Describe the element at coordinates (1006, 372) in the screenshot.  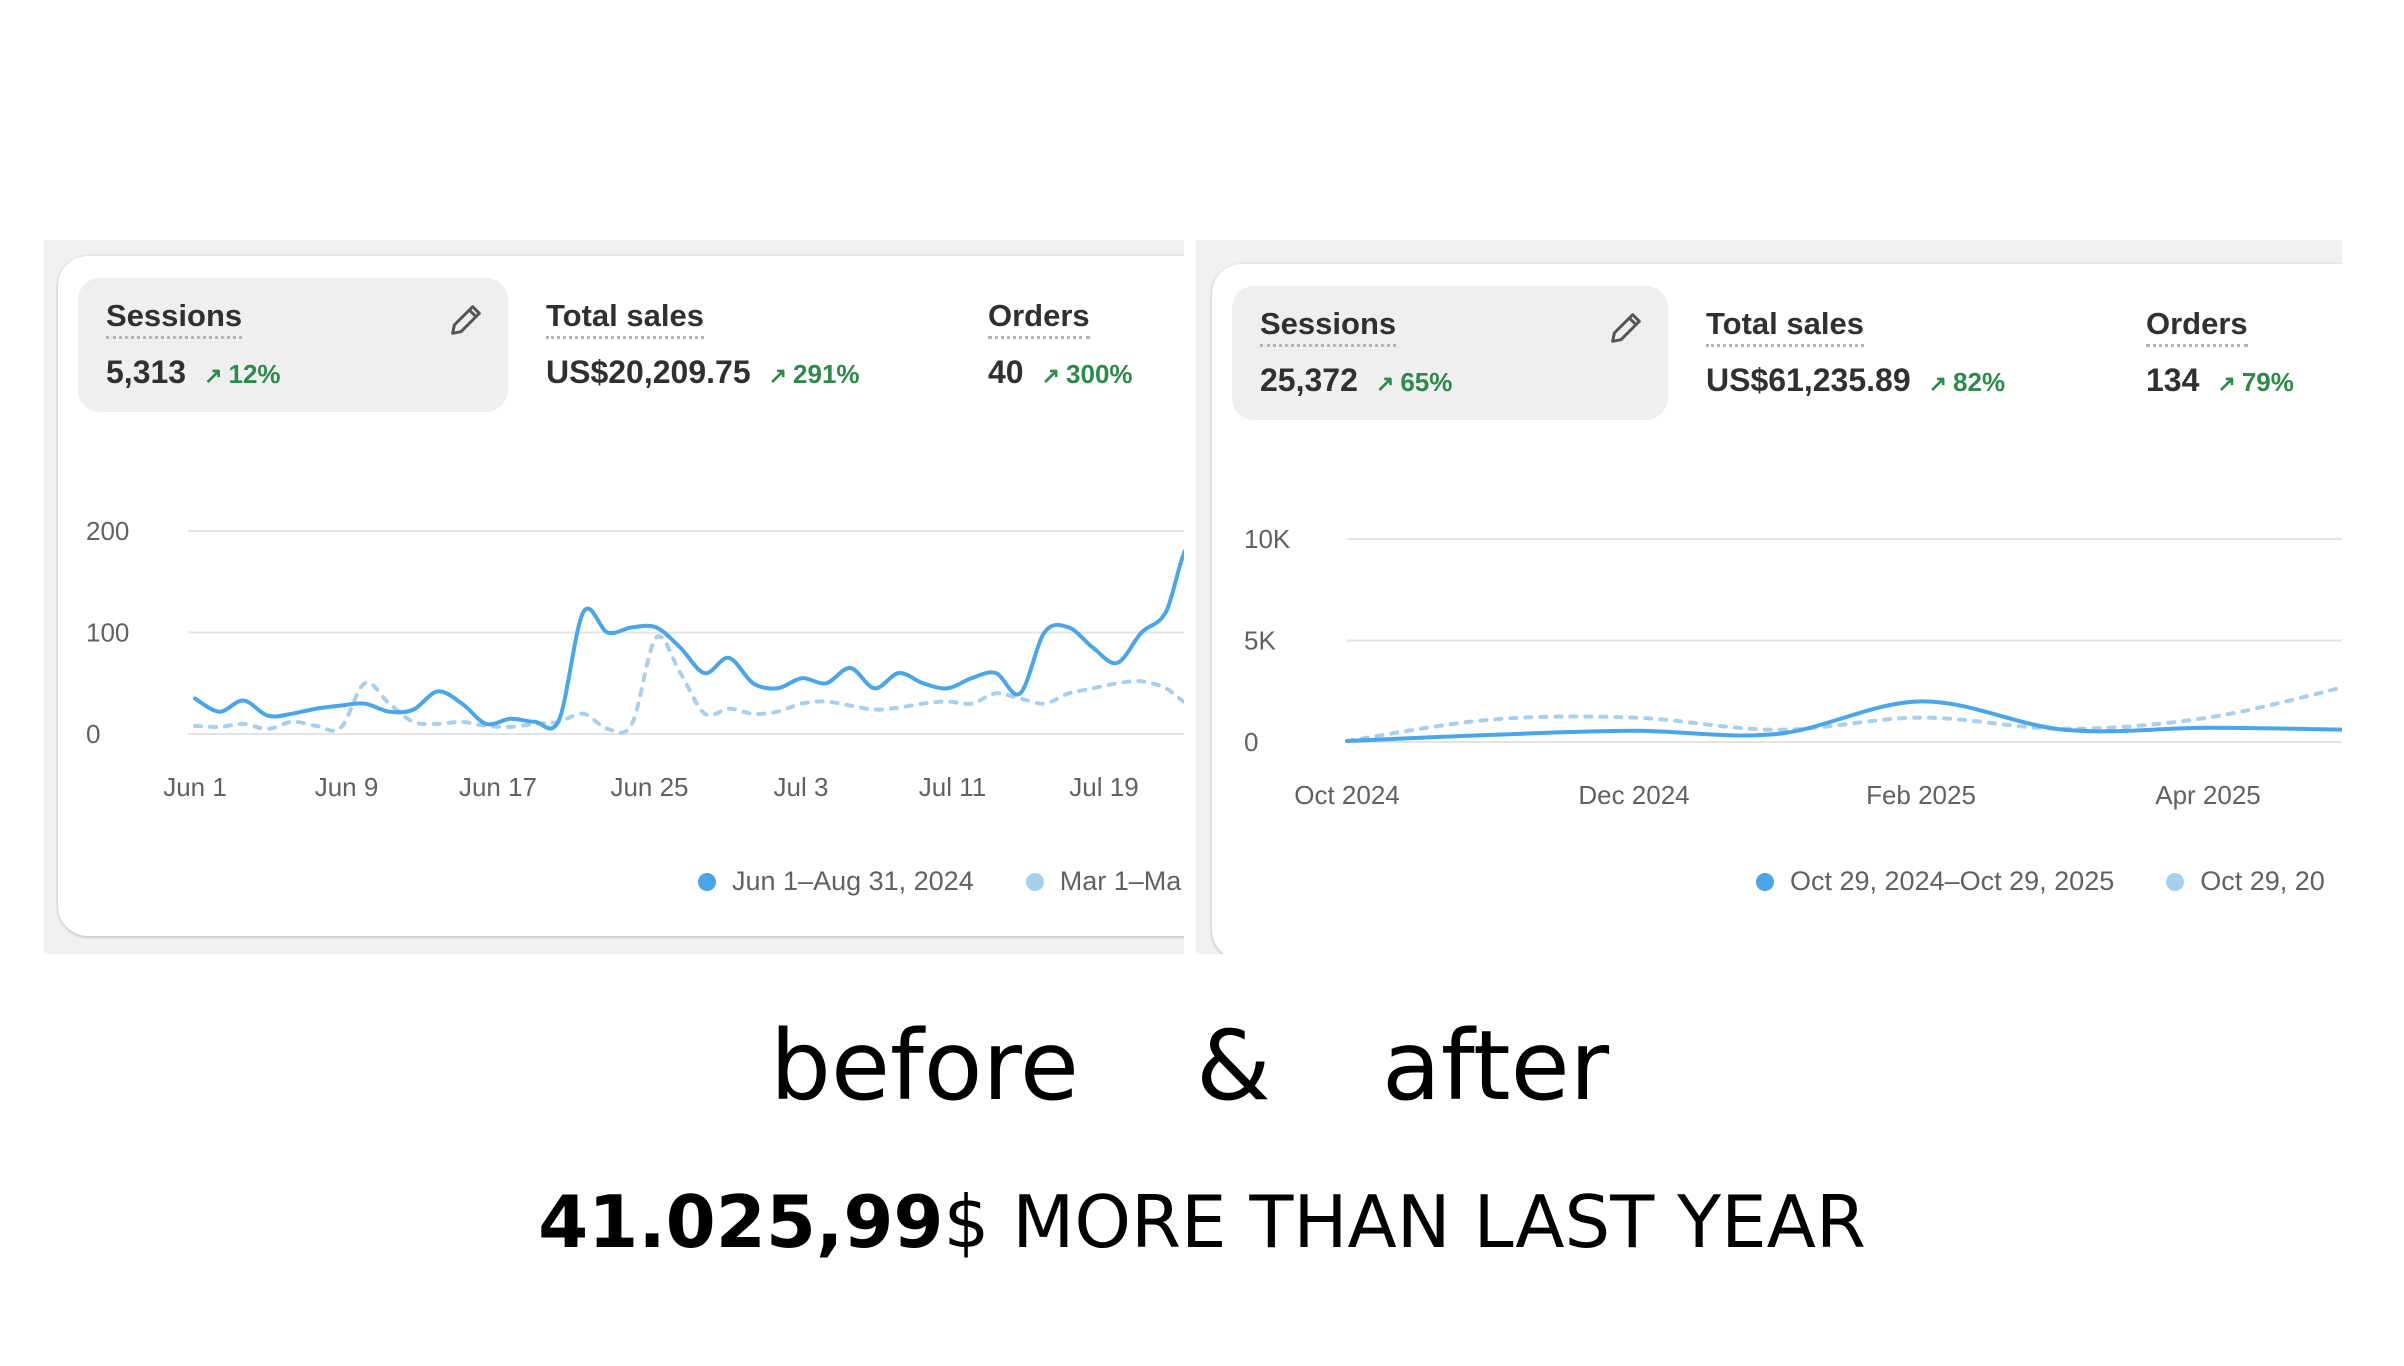
I see `metric-value: 40` at that location.